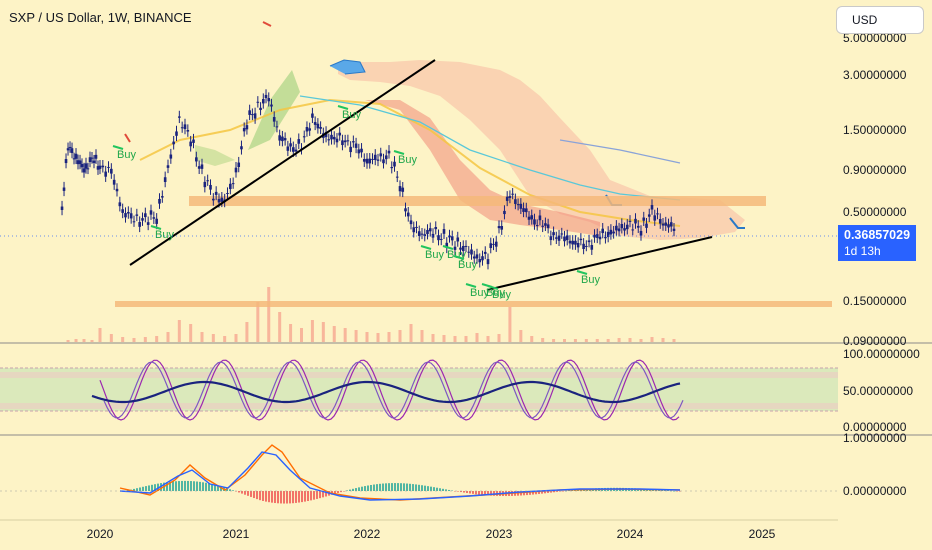  I want to click on last-price-tag: 0.36857029 1d 13h, so click(877, 243).